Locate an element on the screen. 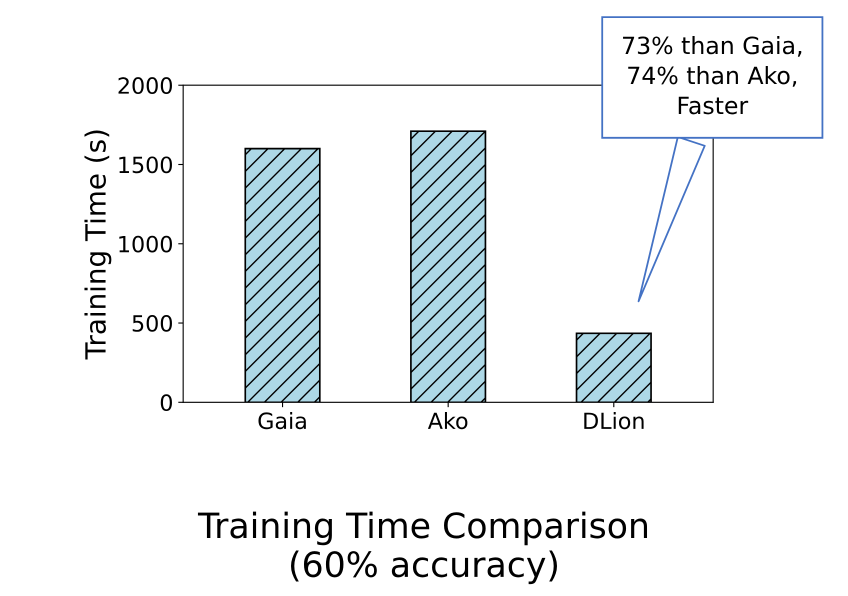  y-tick-label: 1500 is located at coordinates (145, 165).